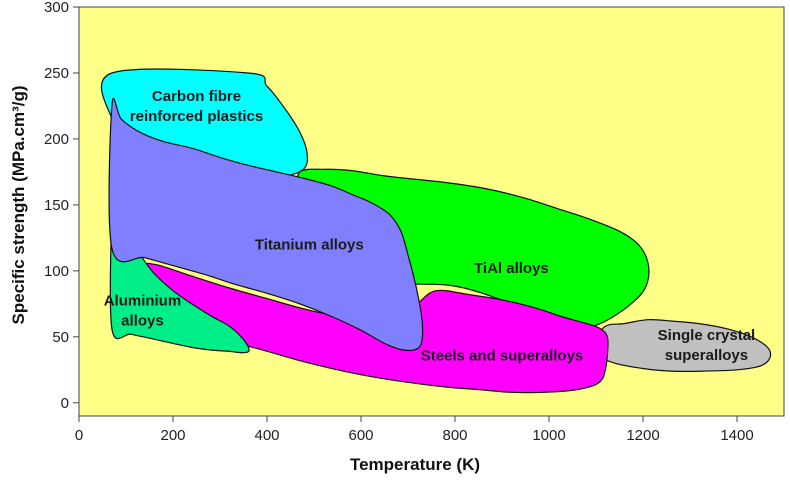 The image size is (790, 480). Describe the element at coordinates (706, 355) in the screenshot. I see `region-label: superalloys` at that location.